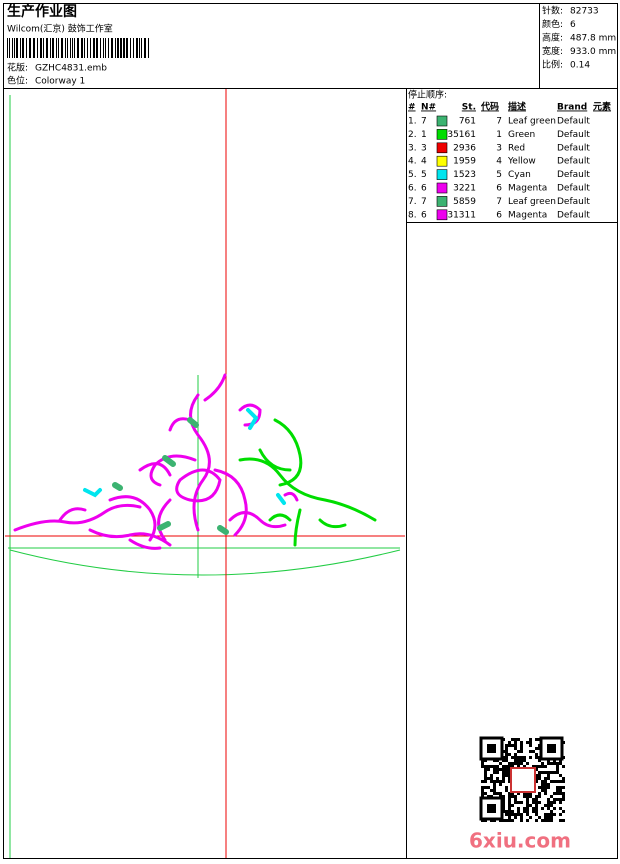 The height and width of the screenshot is (864, 620). I want to click on row-needle: 4, so click(424, 162).